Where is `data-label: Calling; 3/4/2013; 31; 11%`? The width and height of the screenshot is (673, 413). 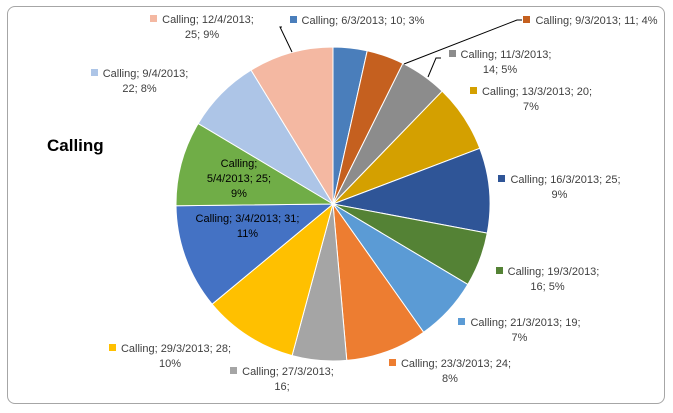
data-label: Calling; 3/4/2013; 31; 11% is located at coordinates (247, 227).